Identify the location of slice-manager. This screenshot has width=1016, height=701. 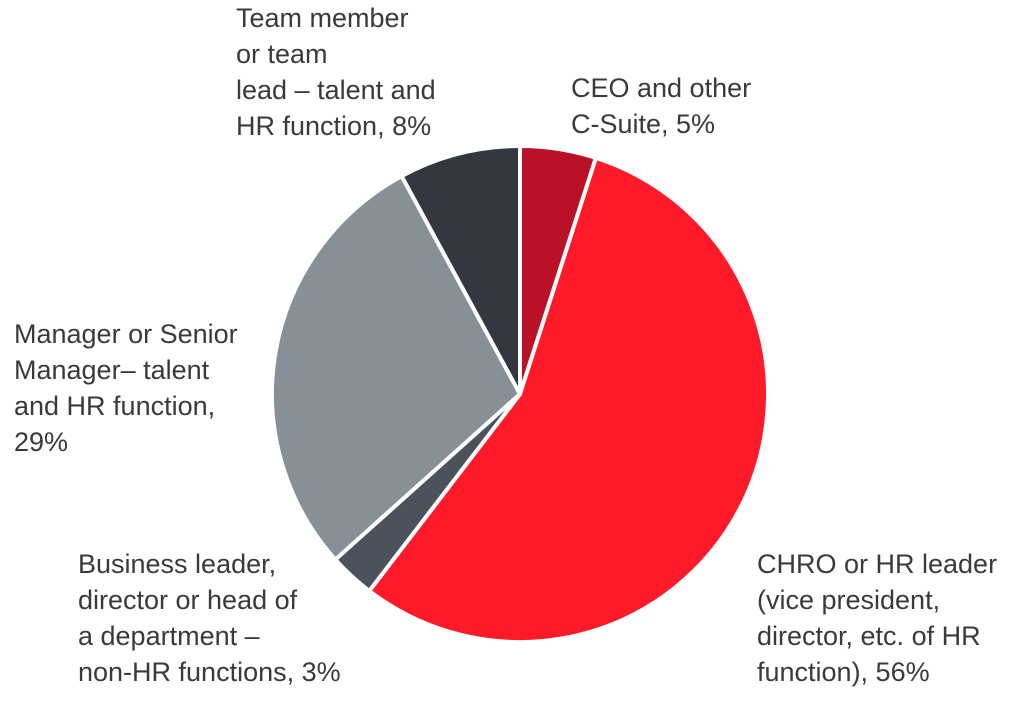
(396, 368).